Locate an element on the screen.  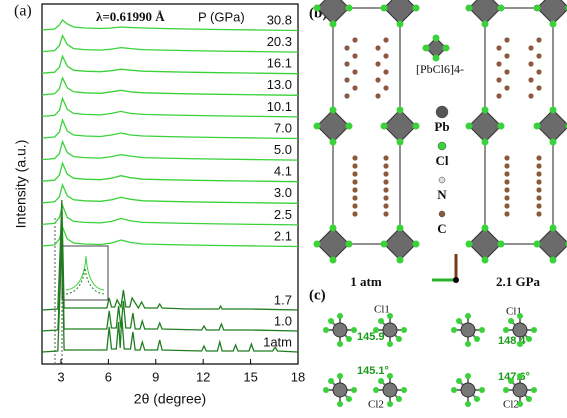
x-tick-label: 9 is located at coordinates (155, 376).